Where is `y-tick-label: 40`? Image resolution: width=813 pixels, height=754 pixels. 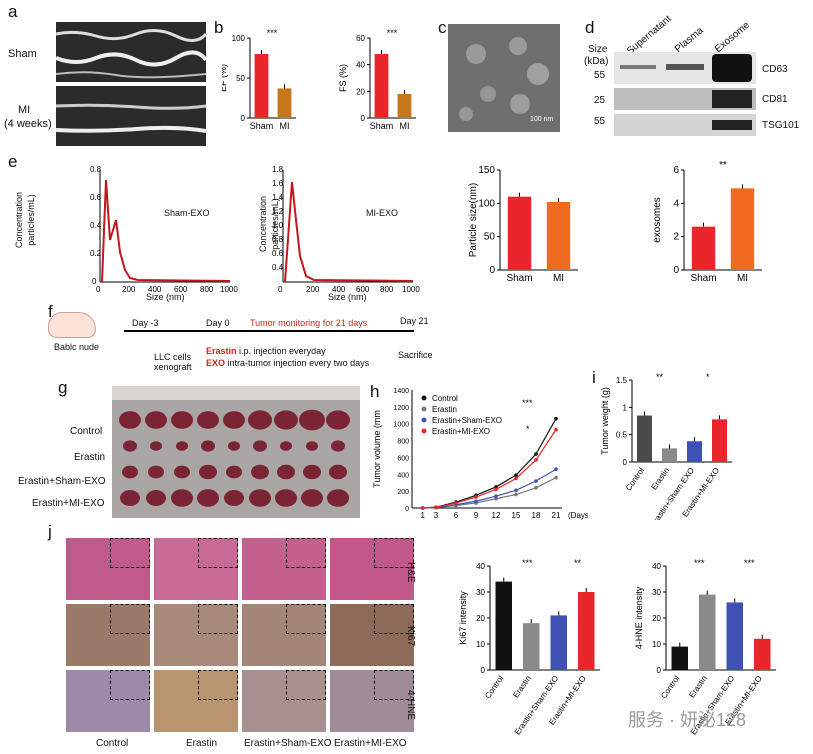
y-tick-label: 40 is located at coordinates (360, 65).